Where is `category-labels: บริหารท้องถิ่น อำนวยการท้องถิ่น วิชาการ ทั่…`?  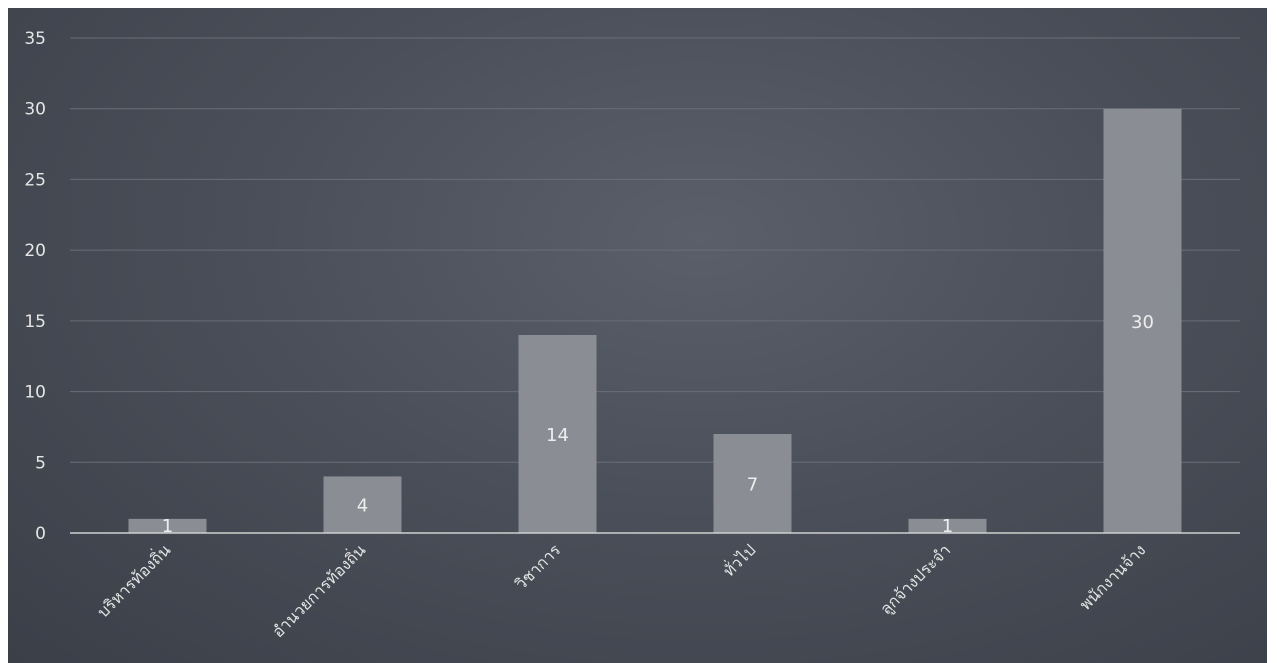 category-labels: บริหารท้องถิ่น อำนวยการท้องถิ่น วิชาการ ทั่… is located at coordinates (620, 590).